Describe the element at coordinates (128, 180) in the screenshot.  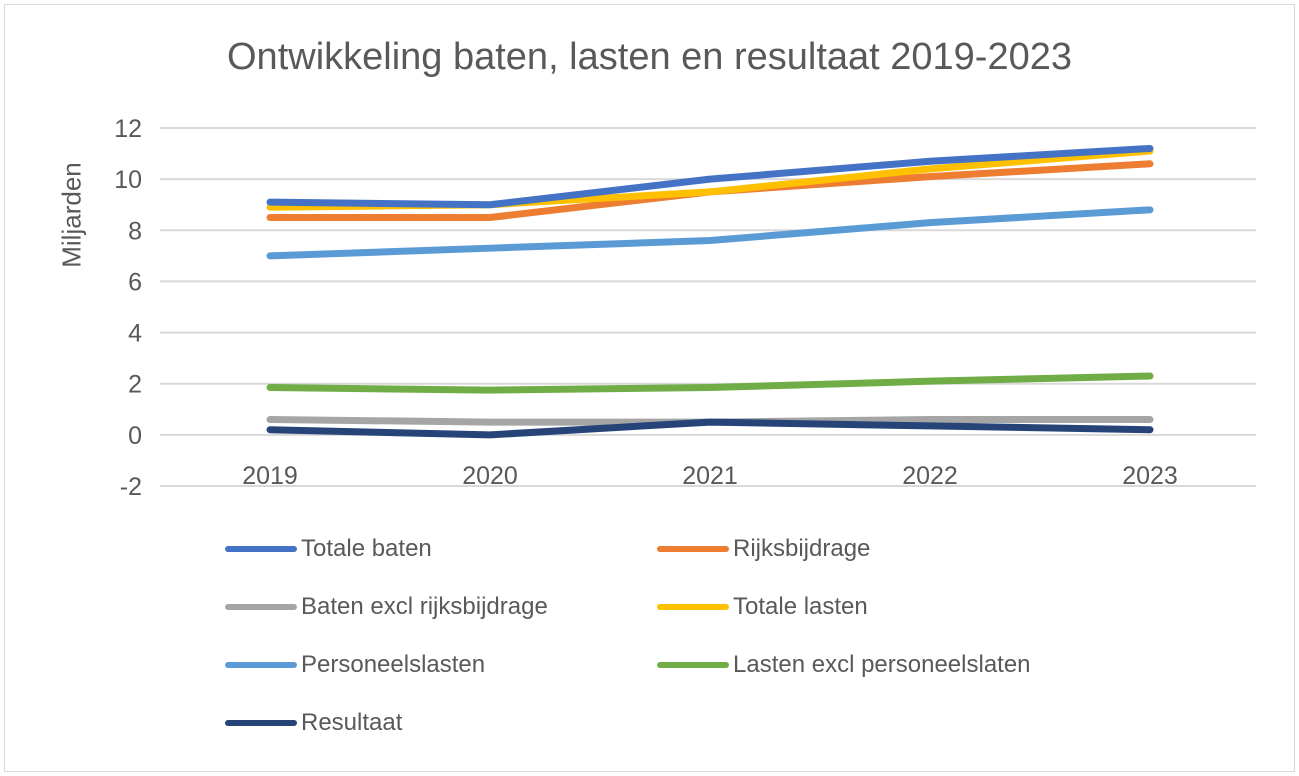
I see `y-tick-label: 10` at that location.